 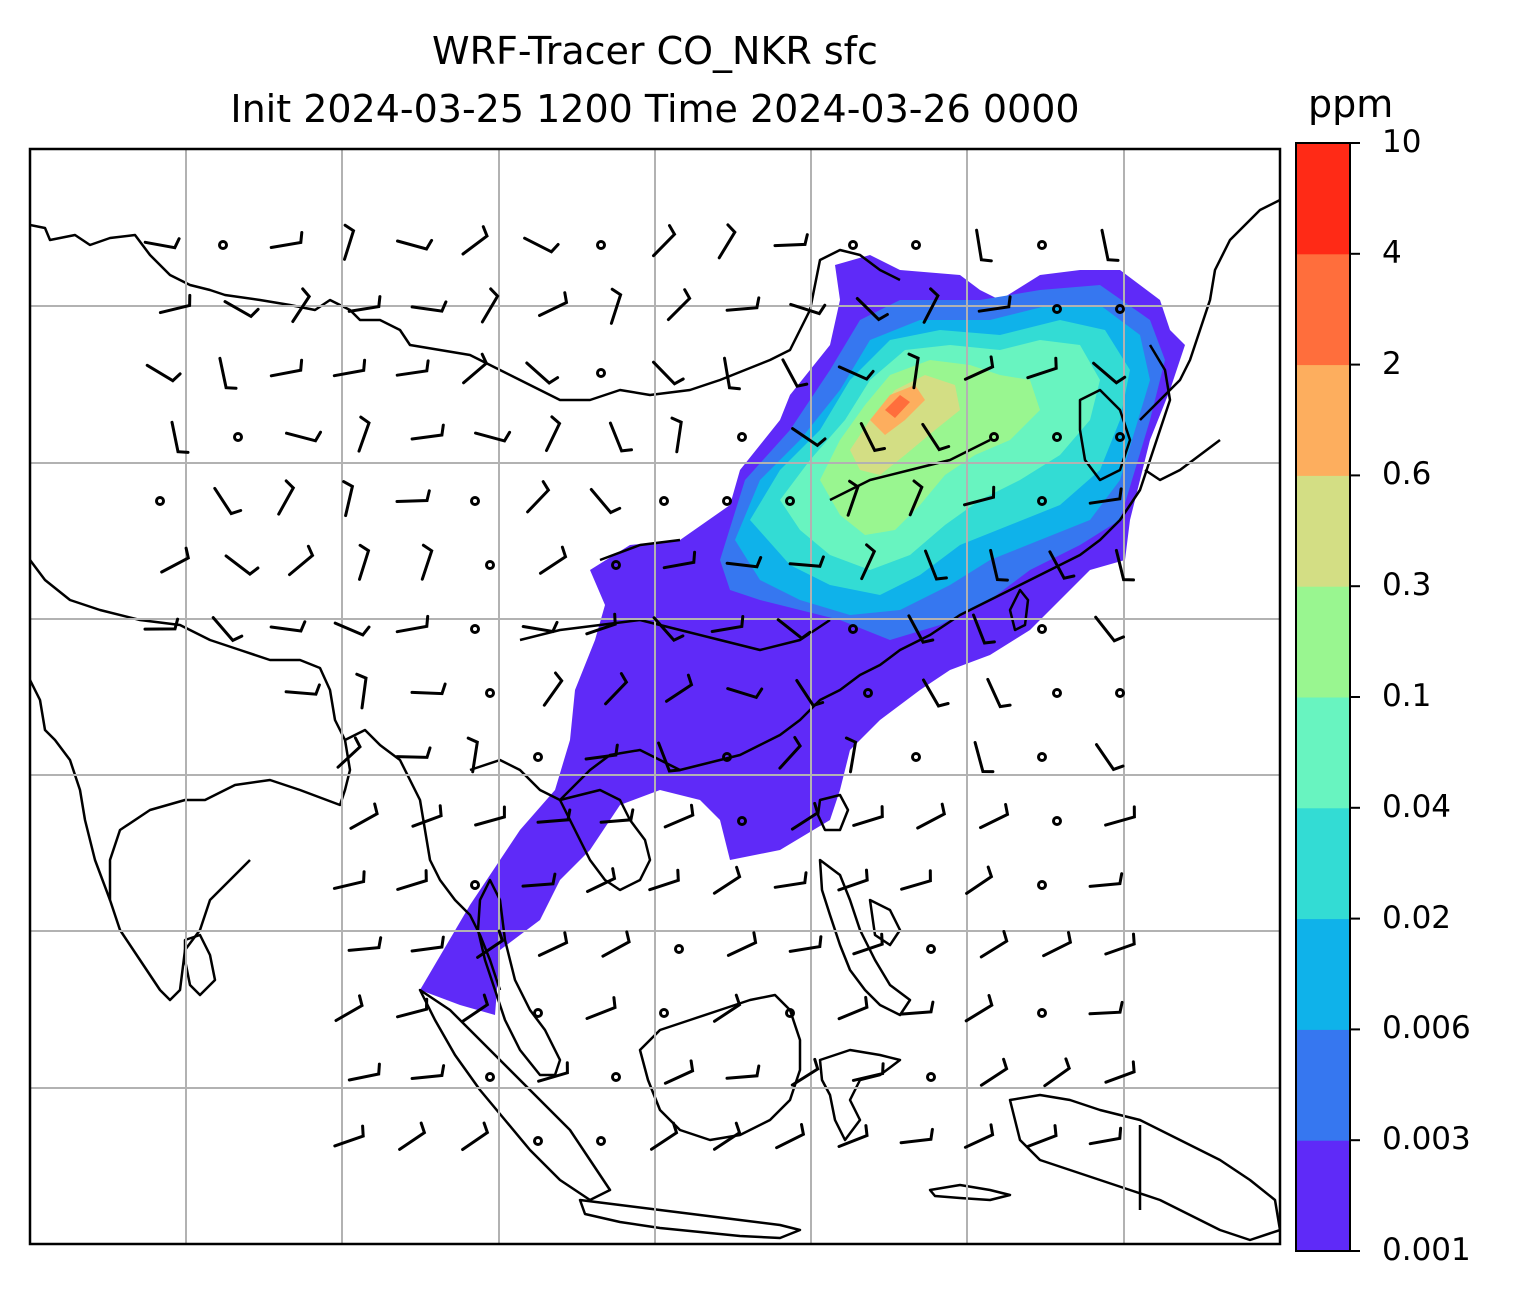 What do you see at coordinates (191, 780) in the screenshot?
I see `subcontinent-coast` at bounding box center [191, 780].